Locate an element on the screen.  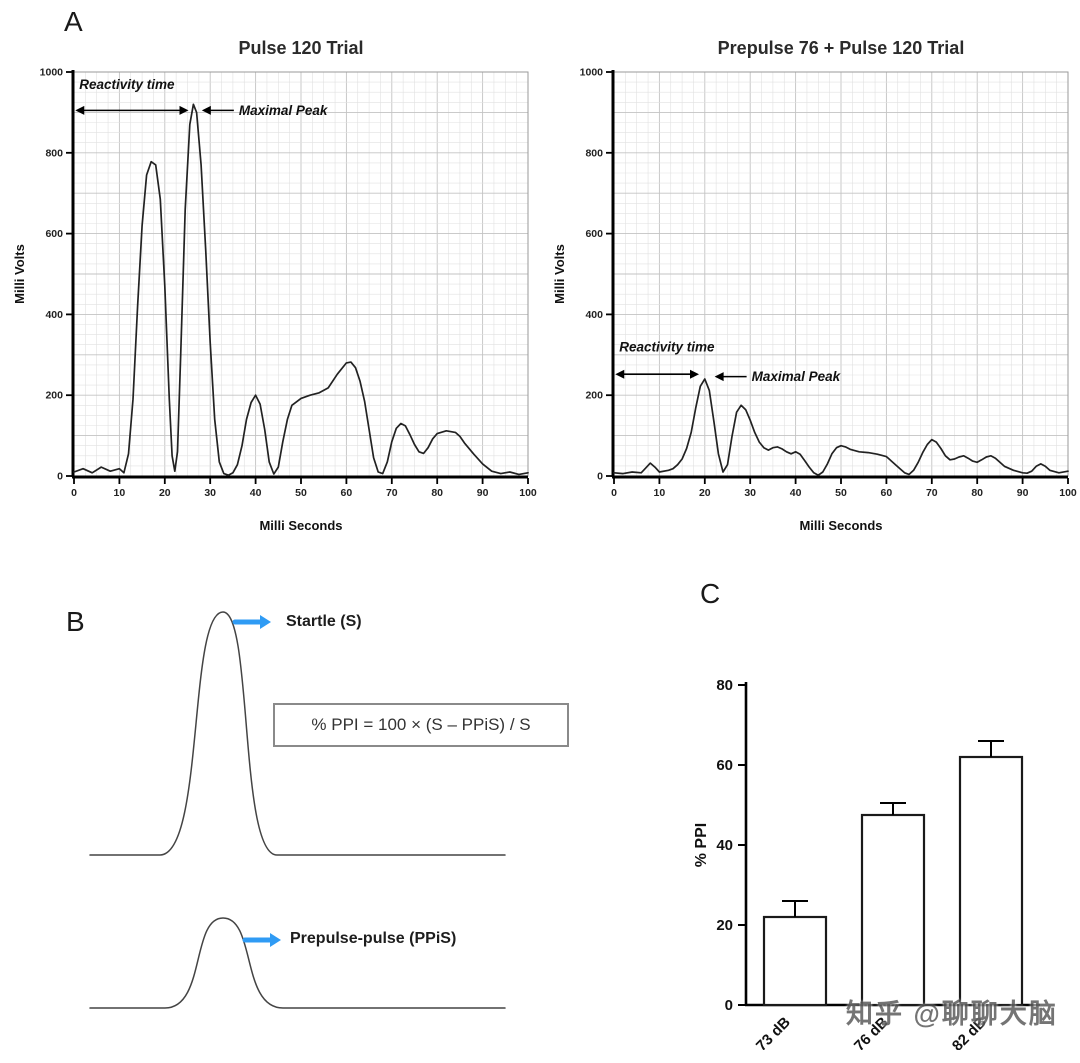
y-tick-label: 80 is located at coordinates (724, 685).